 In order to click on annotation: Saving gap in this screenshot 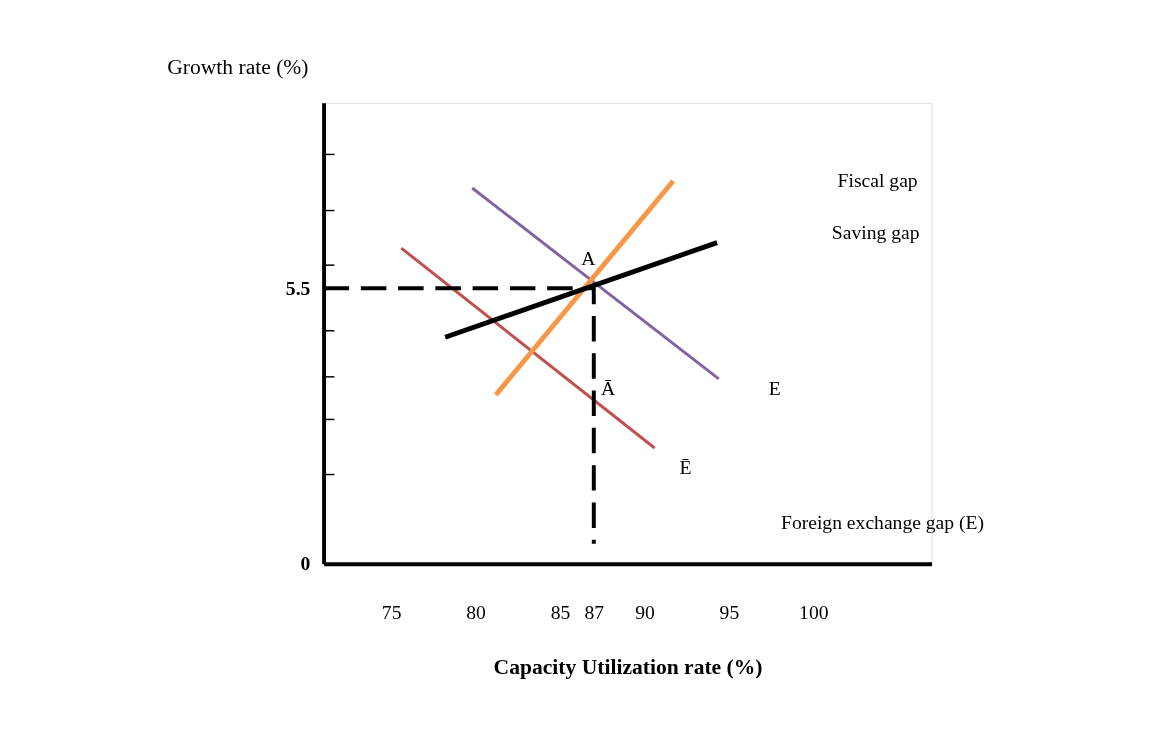, I will do `click(875, 233)`.